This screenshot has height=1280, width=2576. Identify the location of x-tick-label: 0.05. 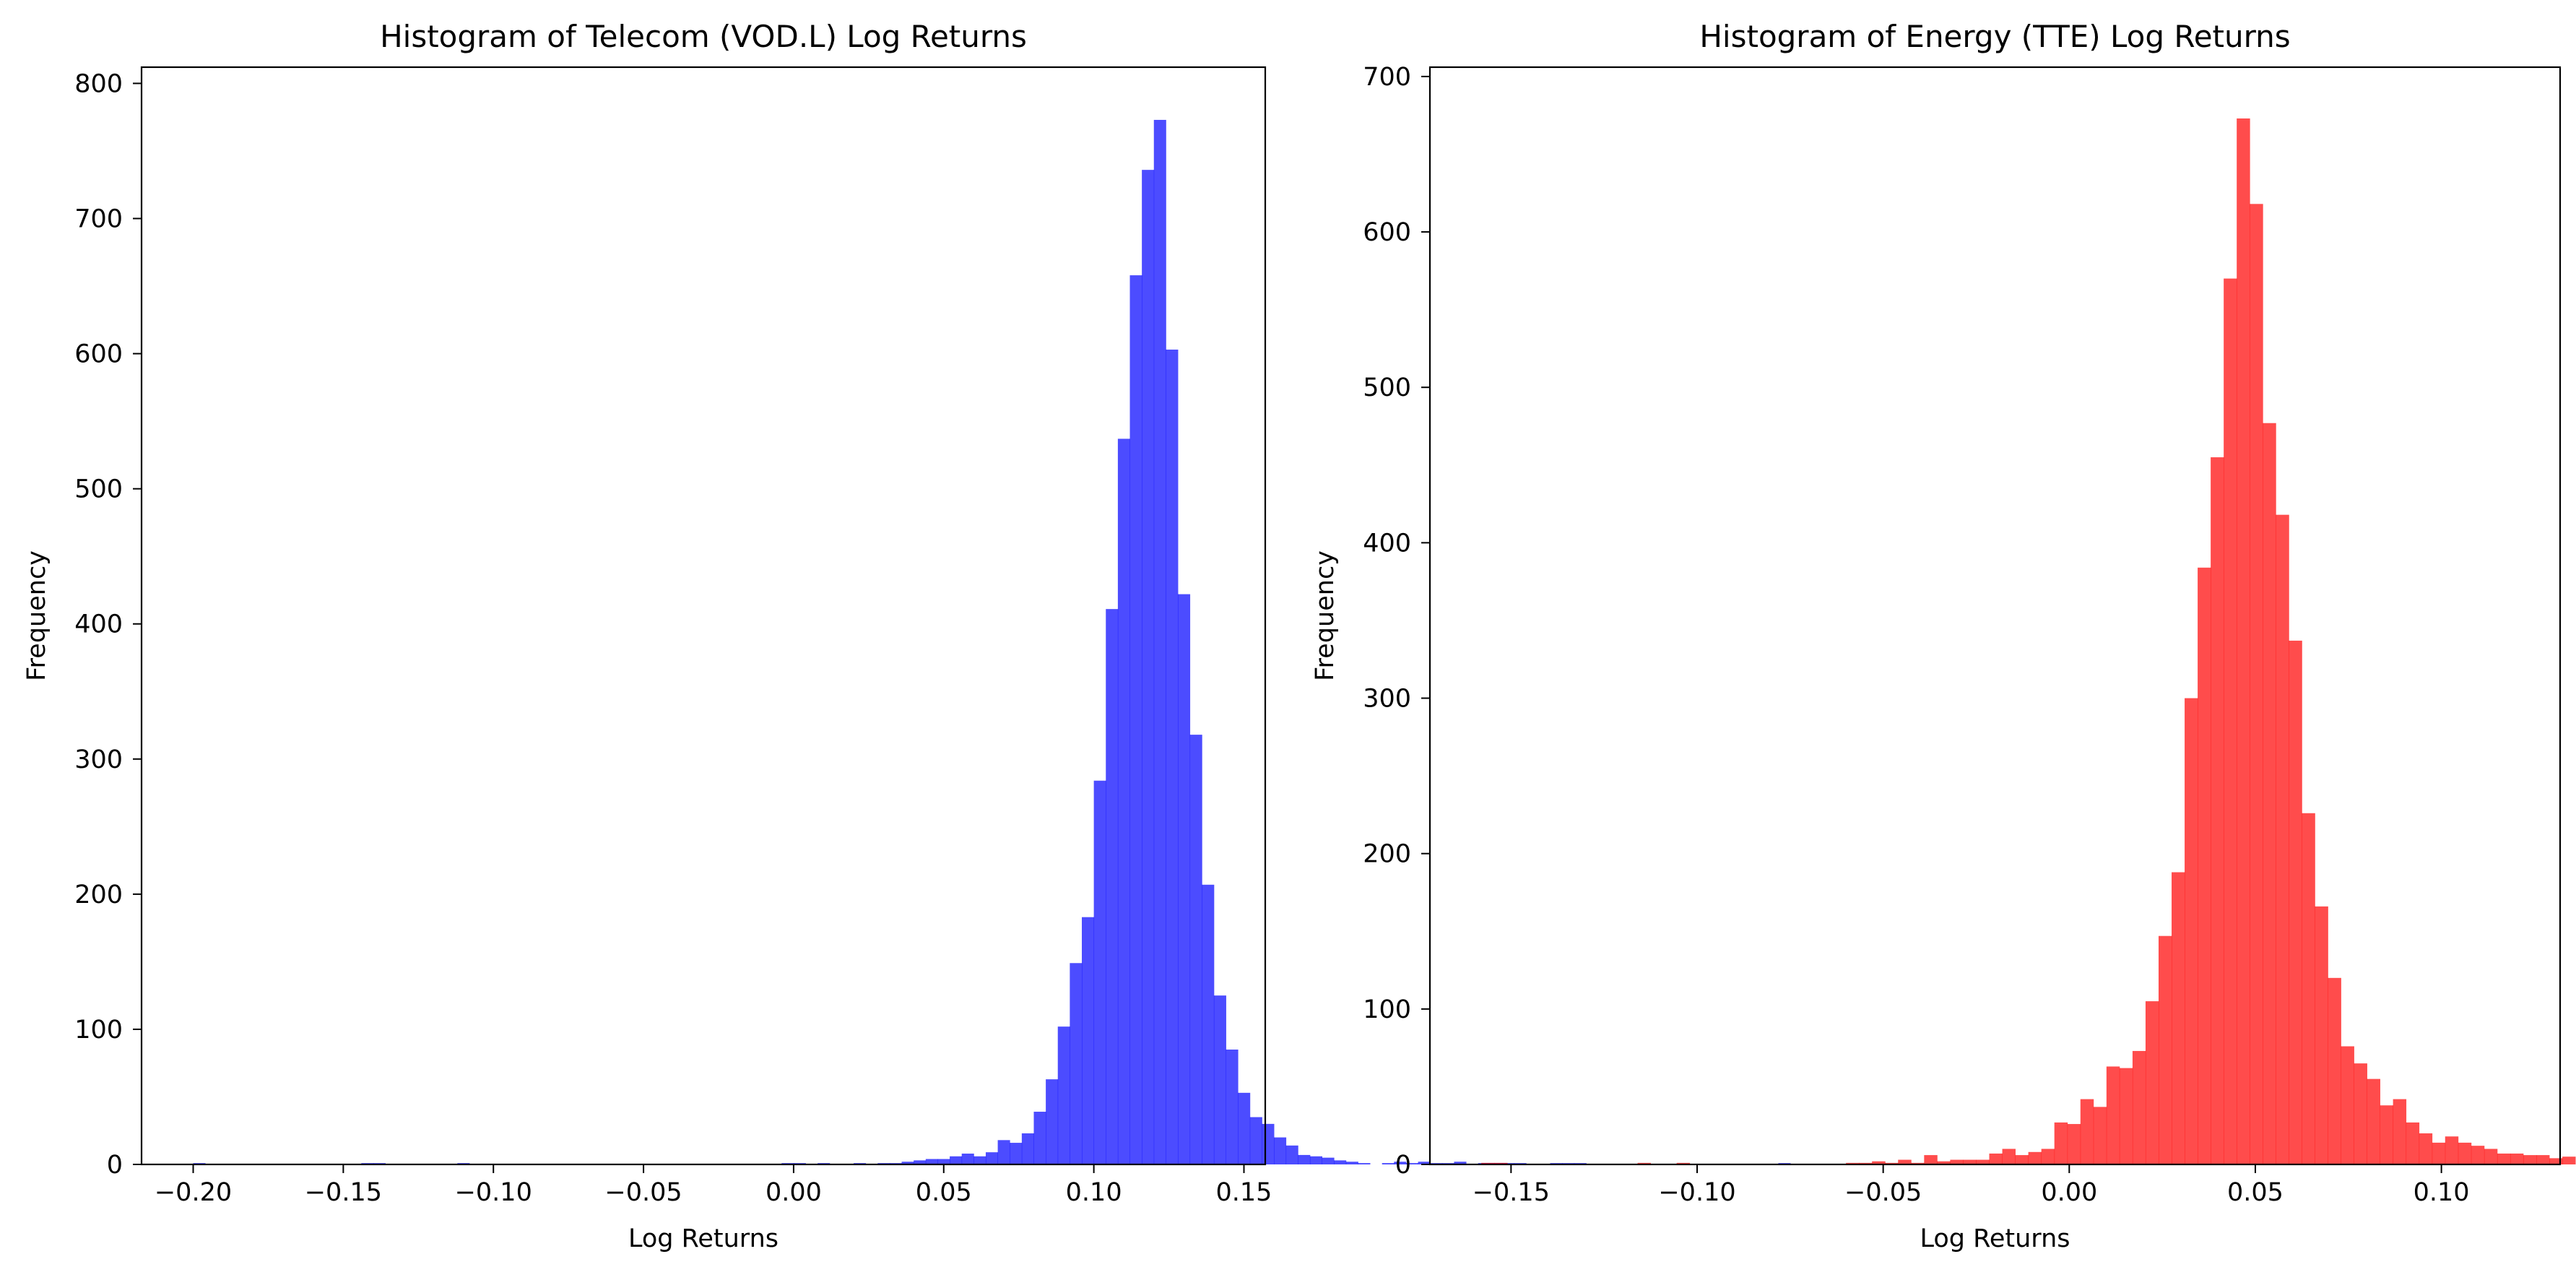
(944, 1192).